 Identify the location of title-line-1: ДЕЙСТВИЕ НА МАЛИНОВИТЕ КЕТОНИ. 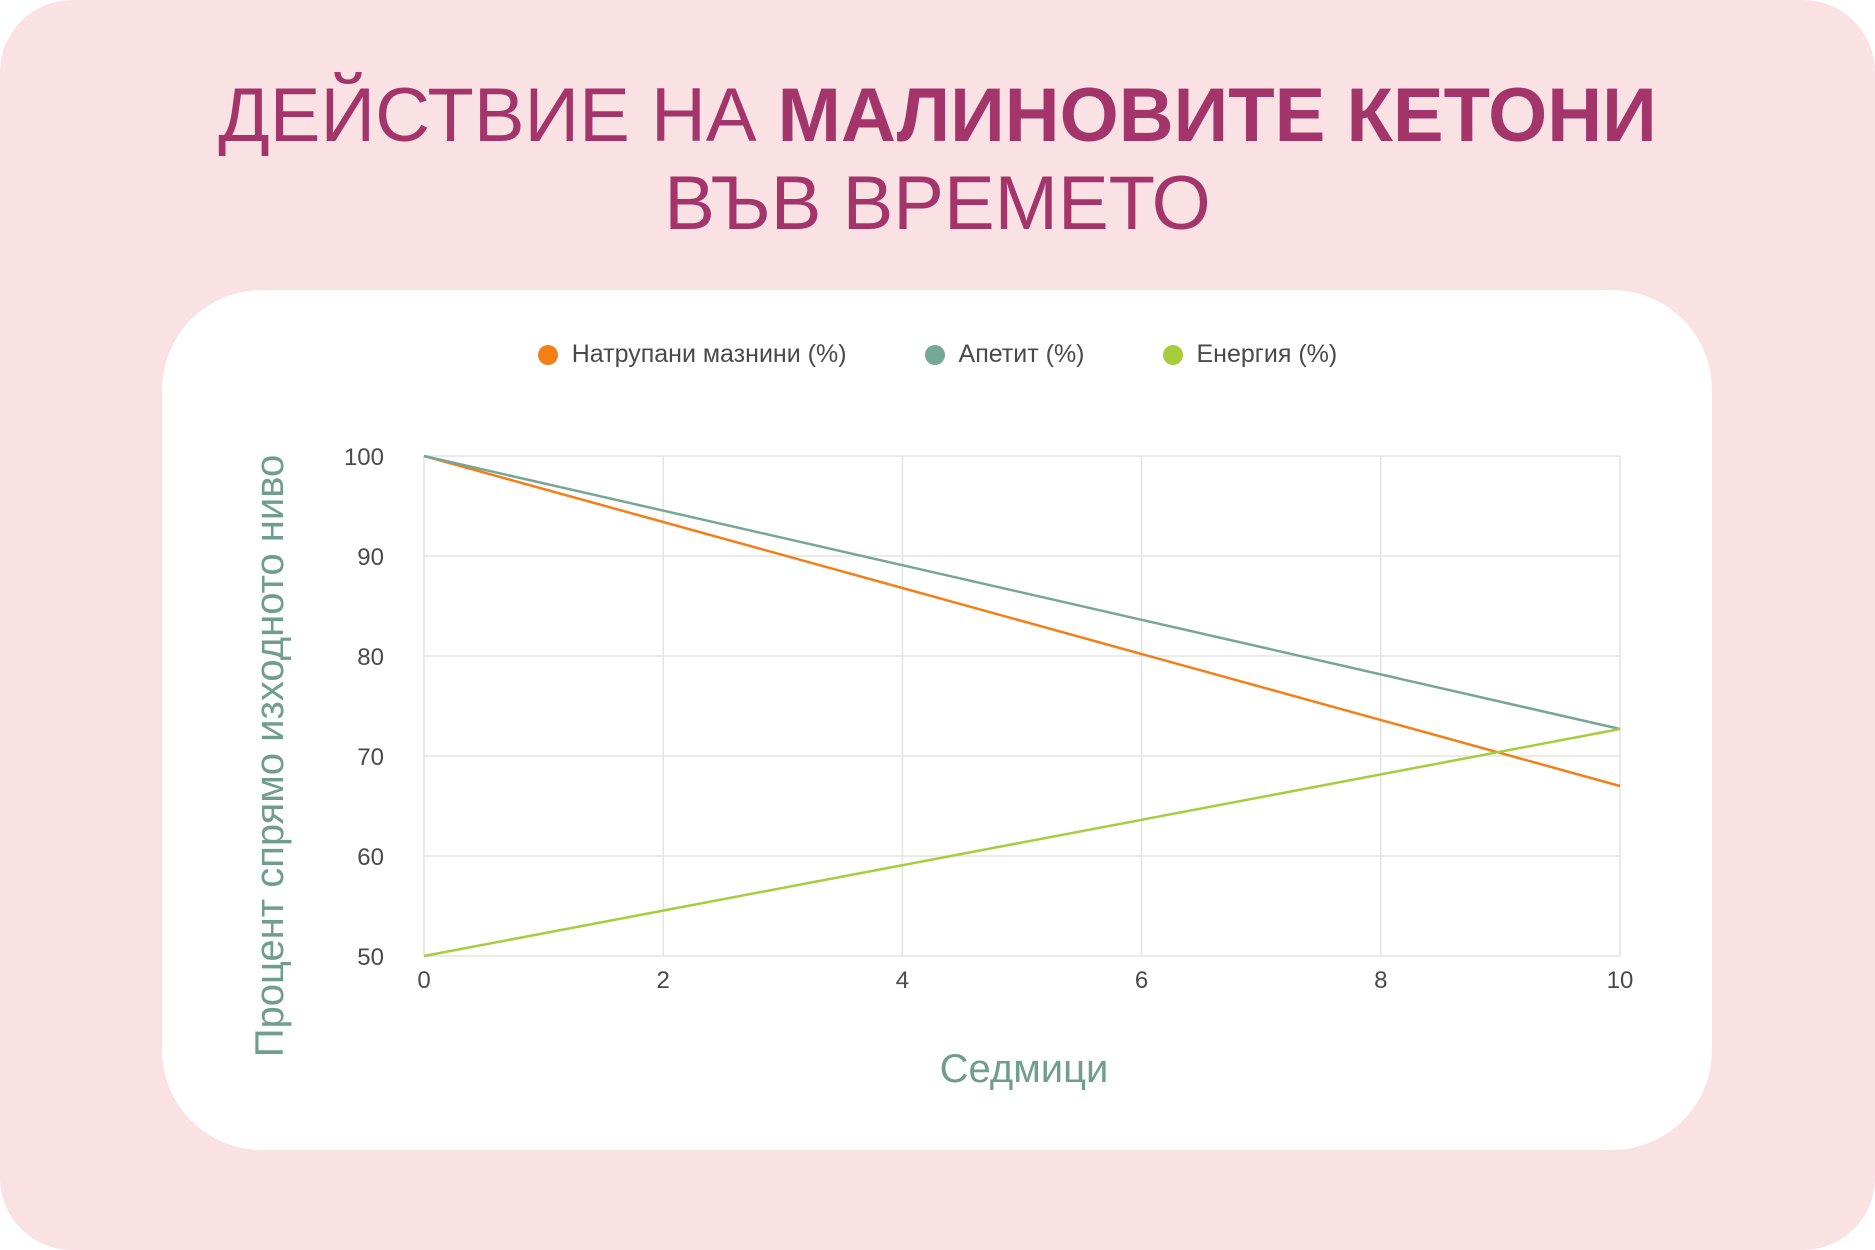
(937, 116).